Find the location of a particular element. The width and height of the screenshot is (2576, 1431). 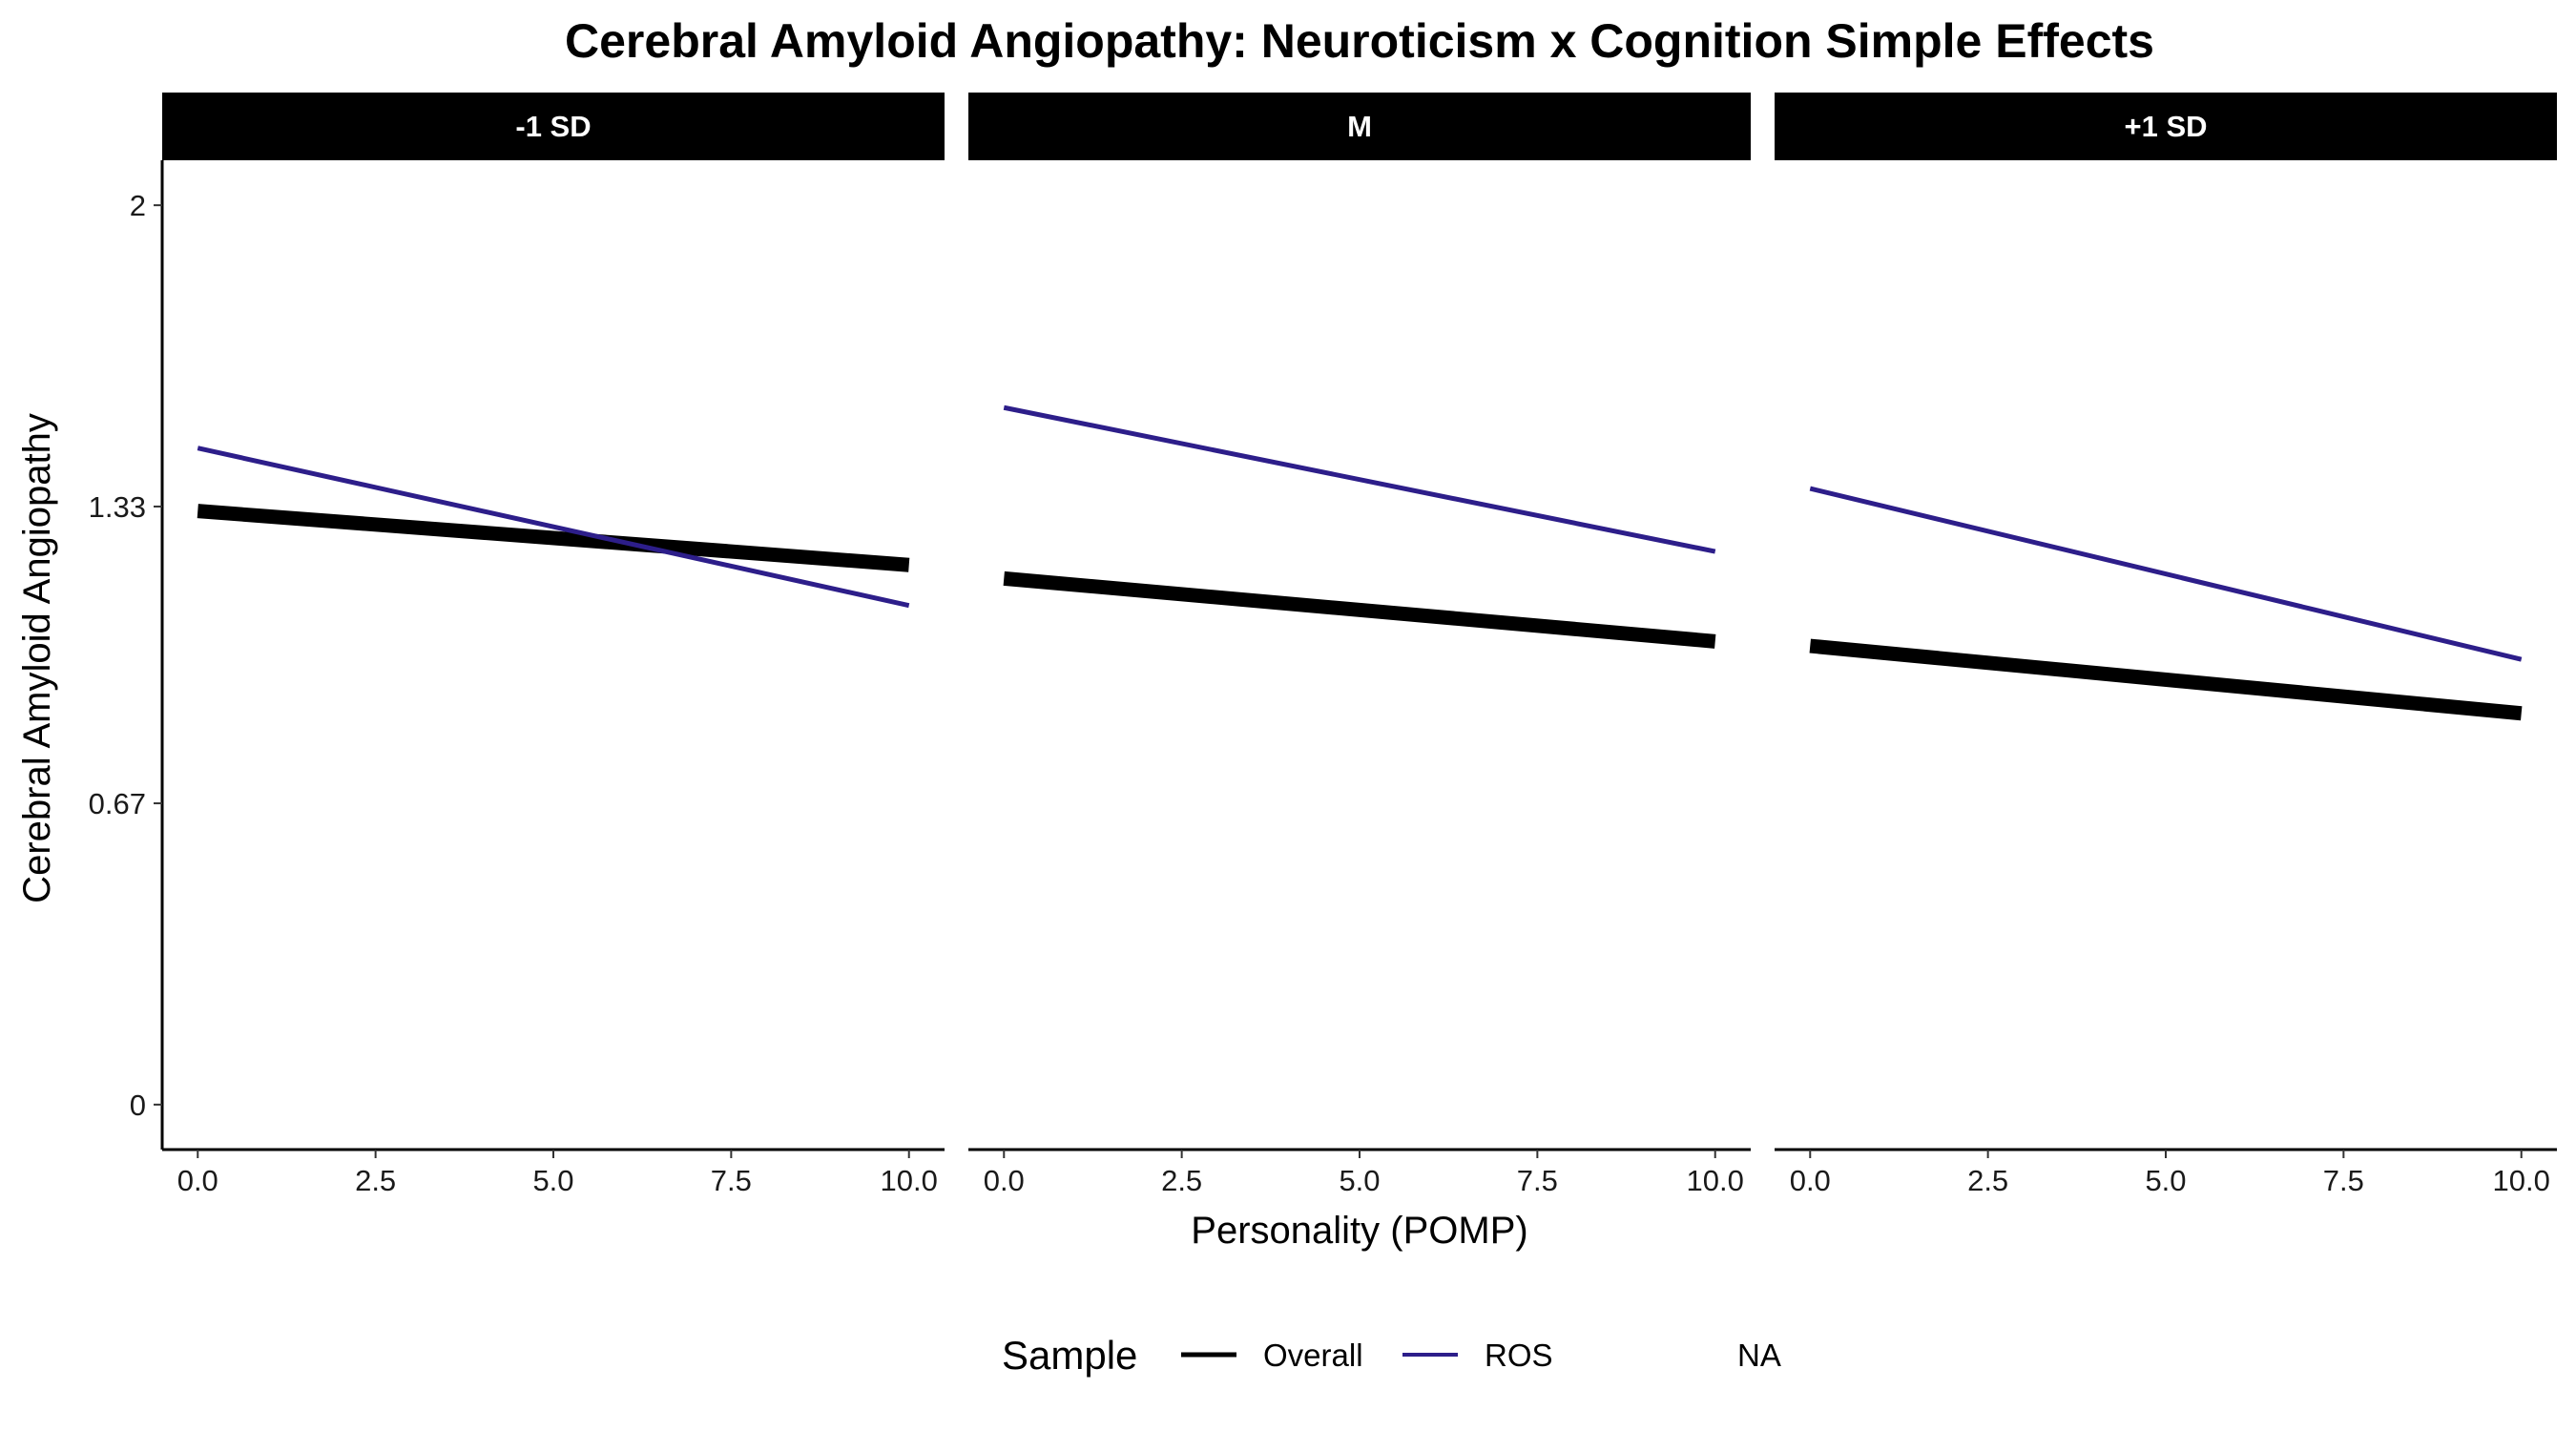

legend-label-overall: Overall is located at coordinates (1313, 1355).